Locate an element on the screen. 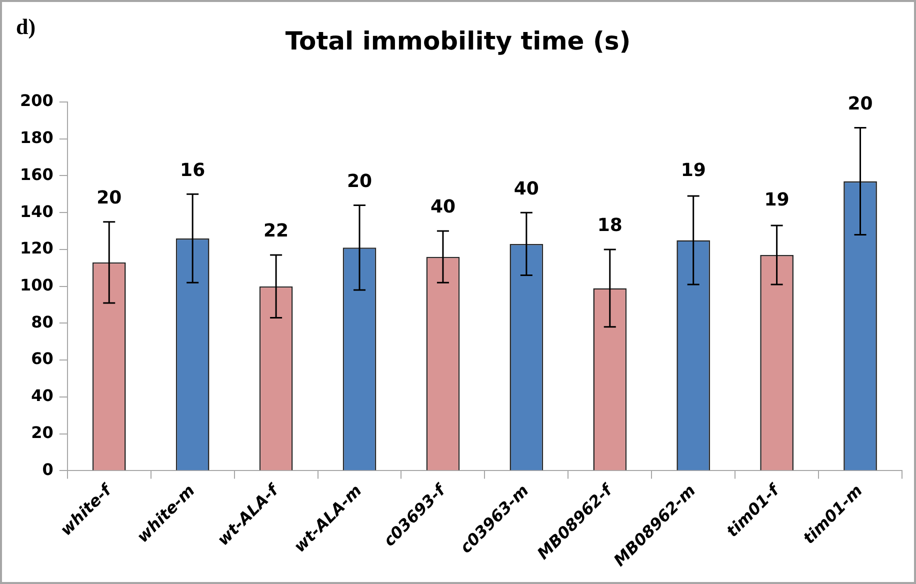 This screenshot has width=916, height=584. y-tick-label: 160 is located at coordinates (37, 174).